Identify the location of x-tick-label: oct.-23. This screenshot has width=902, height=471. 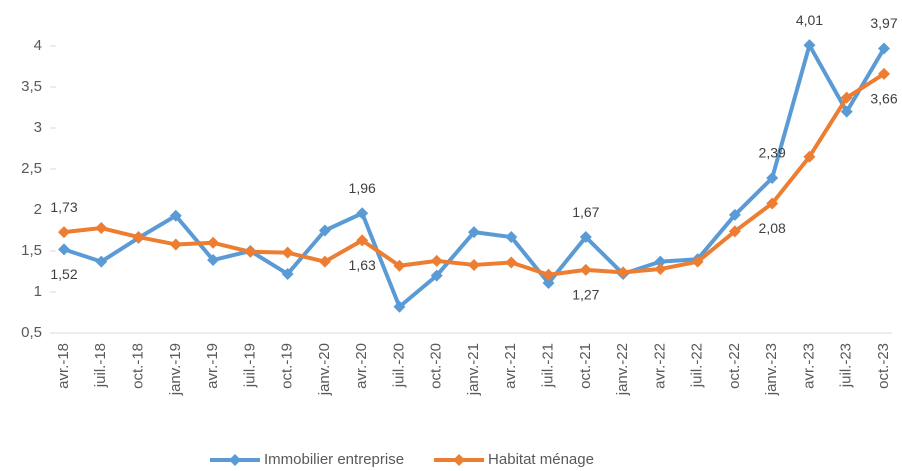
(883, 366).